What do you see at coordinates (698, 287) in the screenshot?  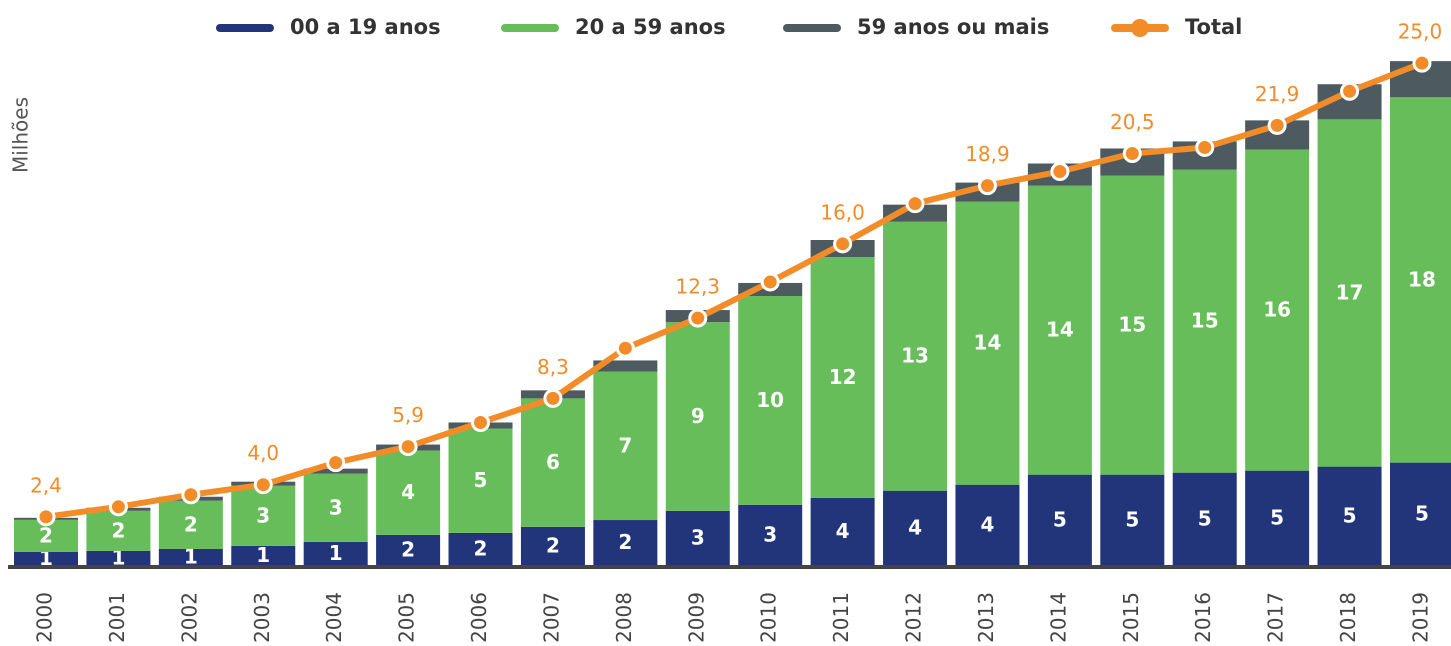 I see `total-label: 12,3` at bounding box center [698, 287].